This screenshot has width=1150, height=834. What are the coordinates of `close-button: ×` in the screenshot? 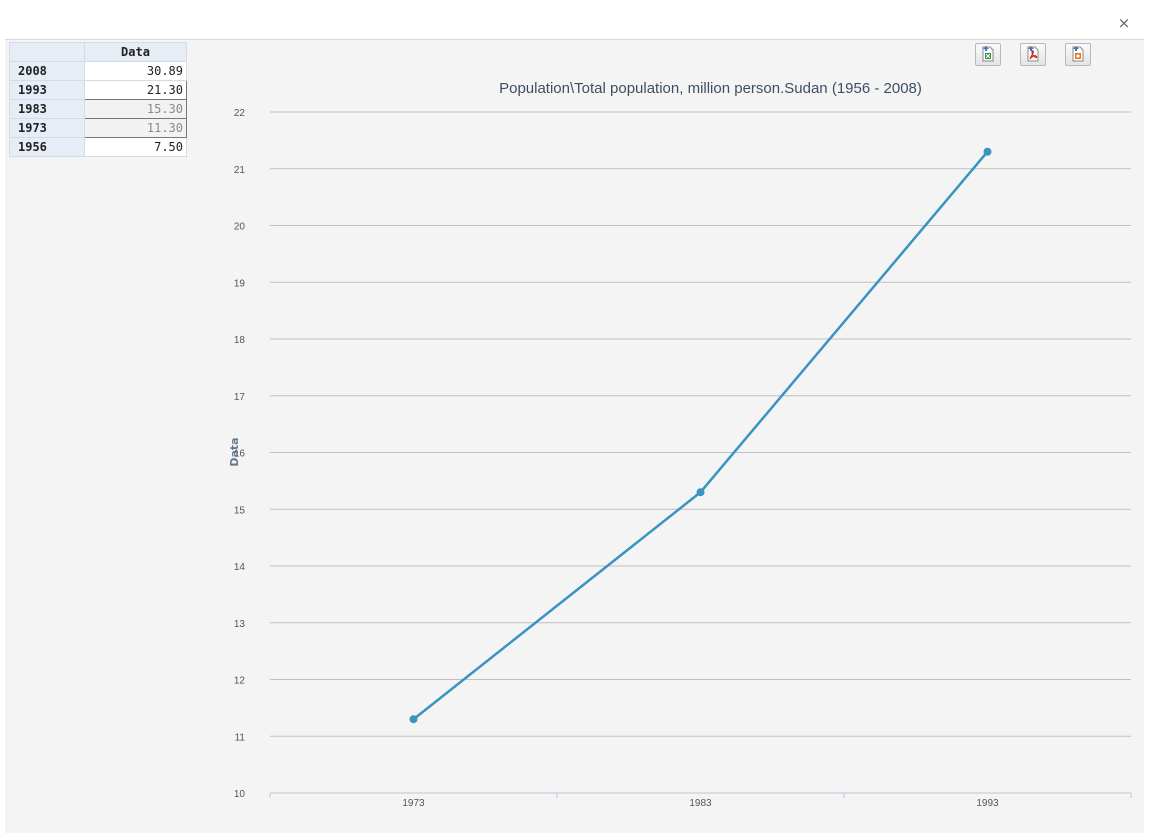 It's located at (1124, 23).